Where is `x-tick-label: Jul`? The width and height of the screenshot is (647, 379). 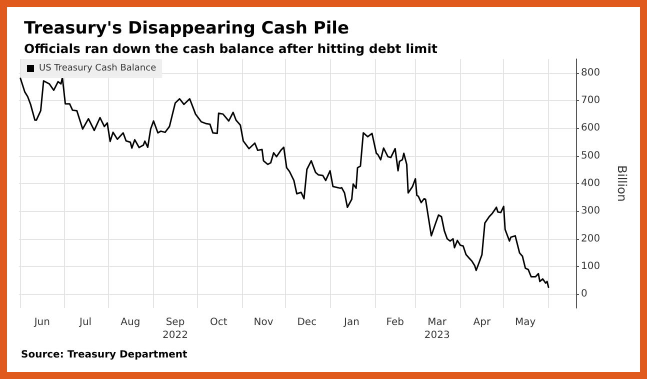 x-tick-label: Jul is located at coordinates (85, 322).